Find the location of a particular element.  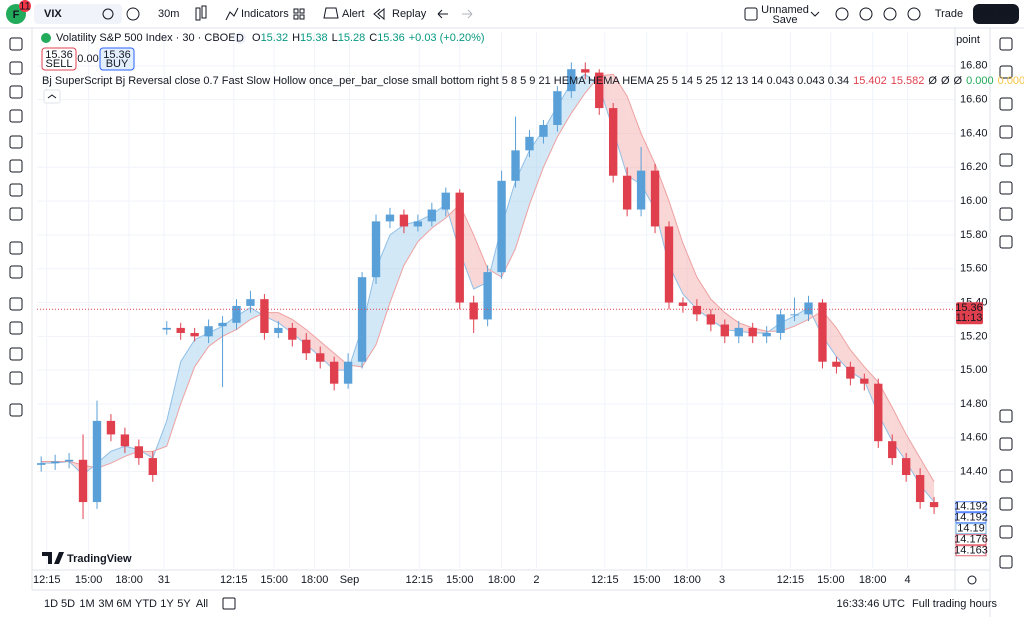

layout-name: Unnamed is located at coordinates (785, 10).